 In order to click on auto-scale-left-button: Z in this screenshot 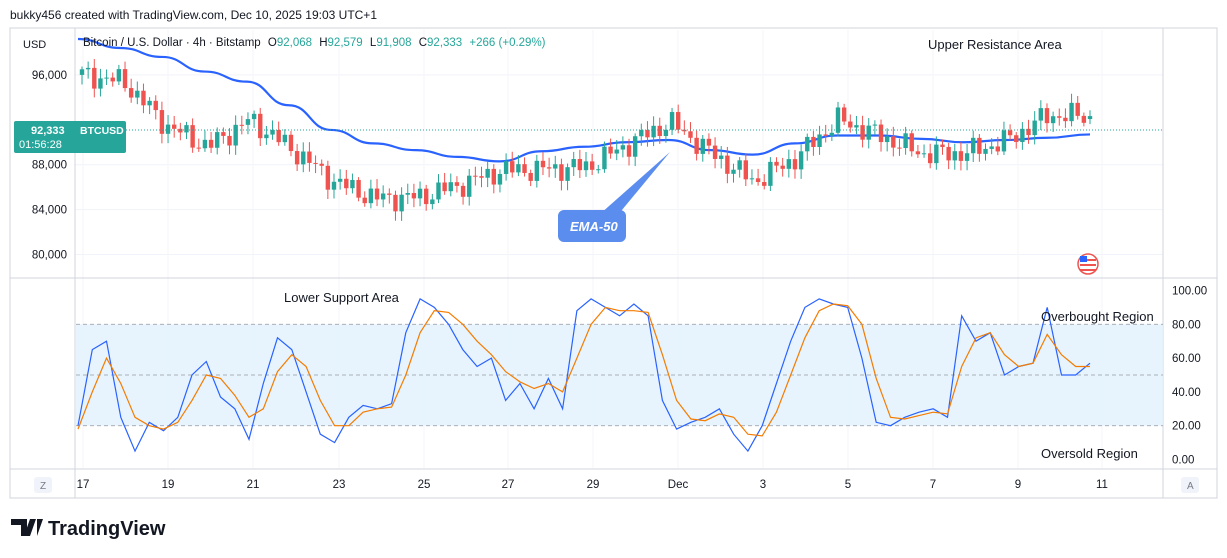, I will do `click(43, 485)`.